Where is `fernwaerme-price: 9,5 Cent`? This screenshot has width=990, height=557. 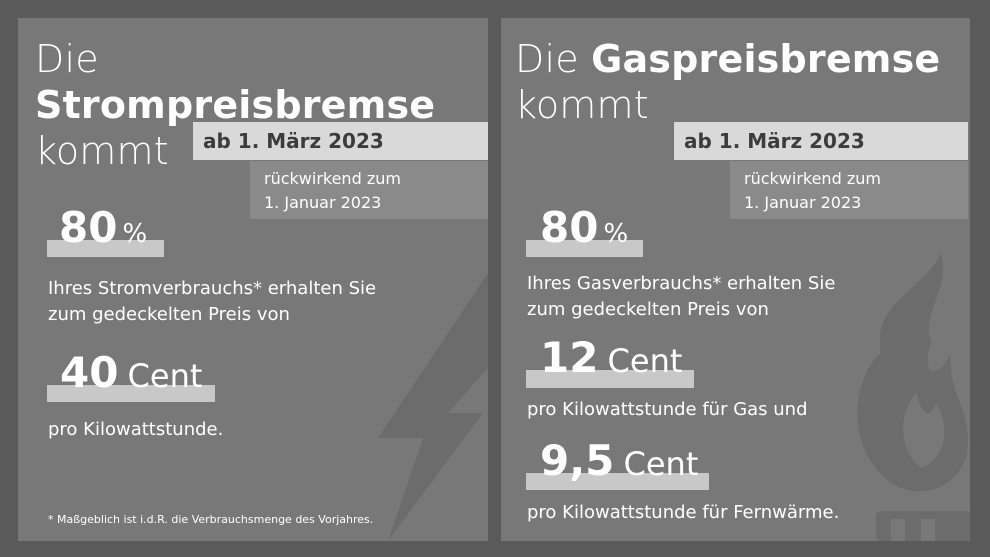
fernwaerme-price: 9,5 Cent is located at coordinates (617, 463).